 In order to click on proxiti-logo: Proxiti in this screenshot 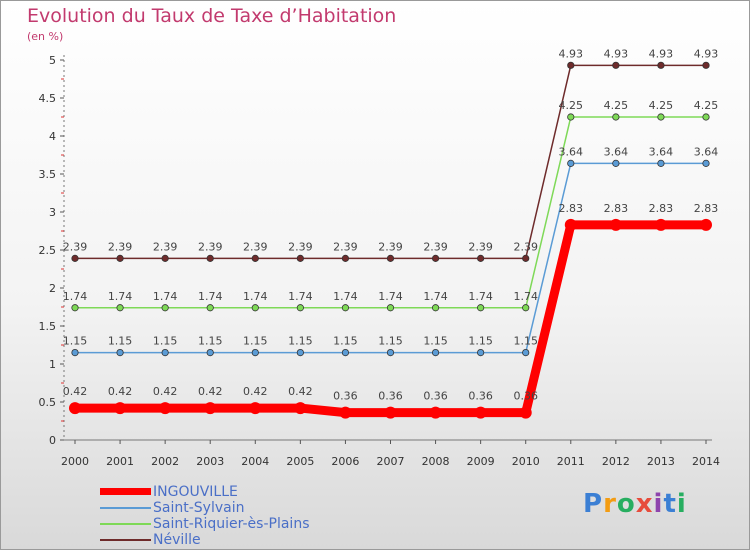, I will do `click(635, 504)`.